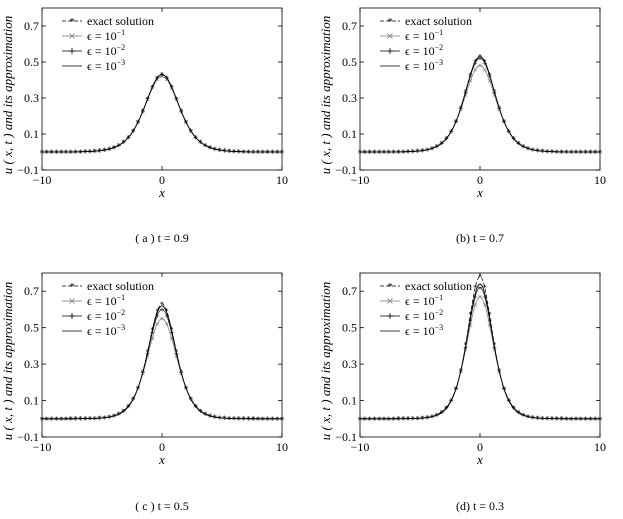 This screenshot has width=623, height=519. What do you see at coordinates (480, 238) in the screenshot?
I see `panel-caption: (b) t = 0.7` at bounding box center [480, 238].